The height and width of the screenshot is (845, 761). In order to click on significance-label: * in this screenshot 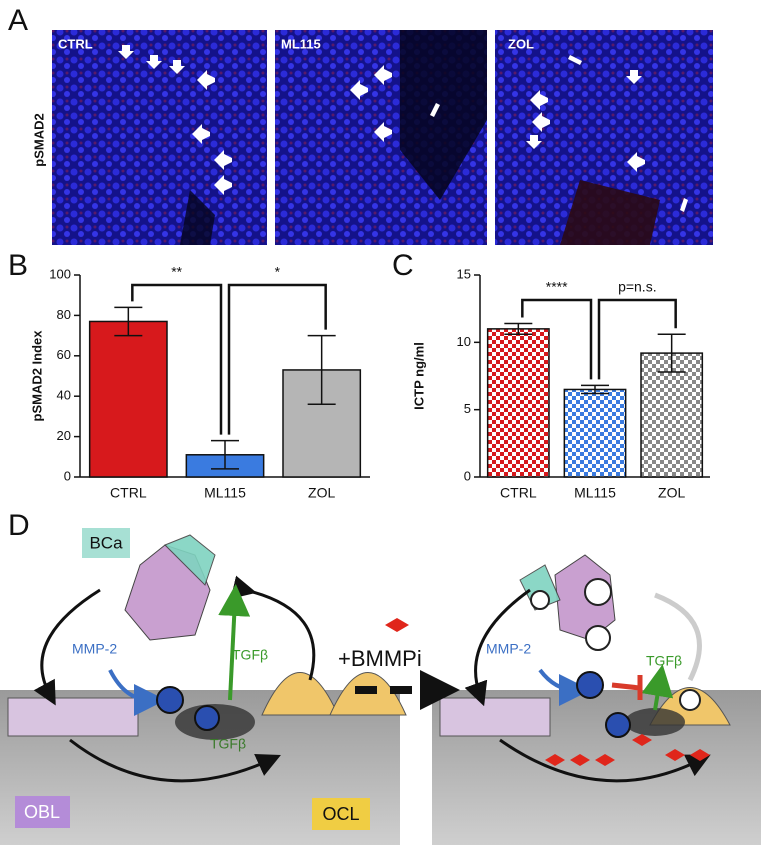, I will do `click(278, 272)`.